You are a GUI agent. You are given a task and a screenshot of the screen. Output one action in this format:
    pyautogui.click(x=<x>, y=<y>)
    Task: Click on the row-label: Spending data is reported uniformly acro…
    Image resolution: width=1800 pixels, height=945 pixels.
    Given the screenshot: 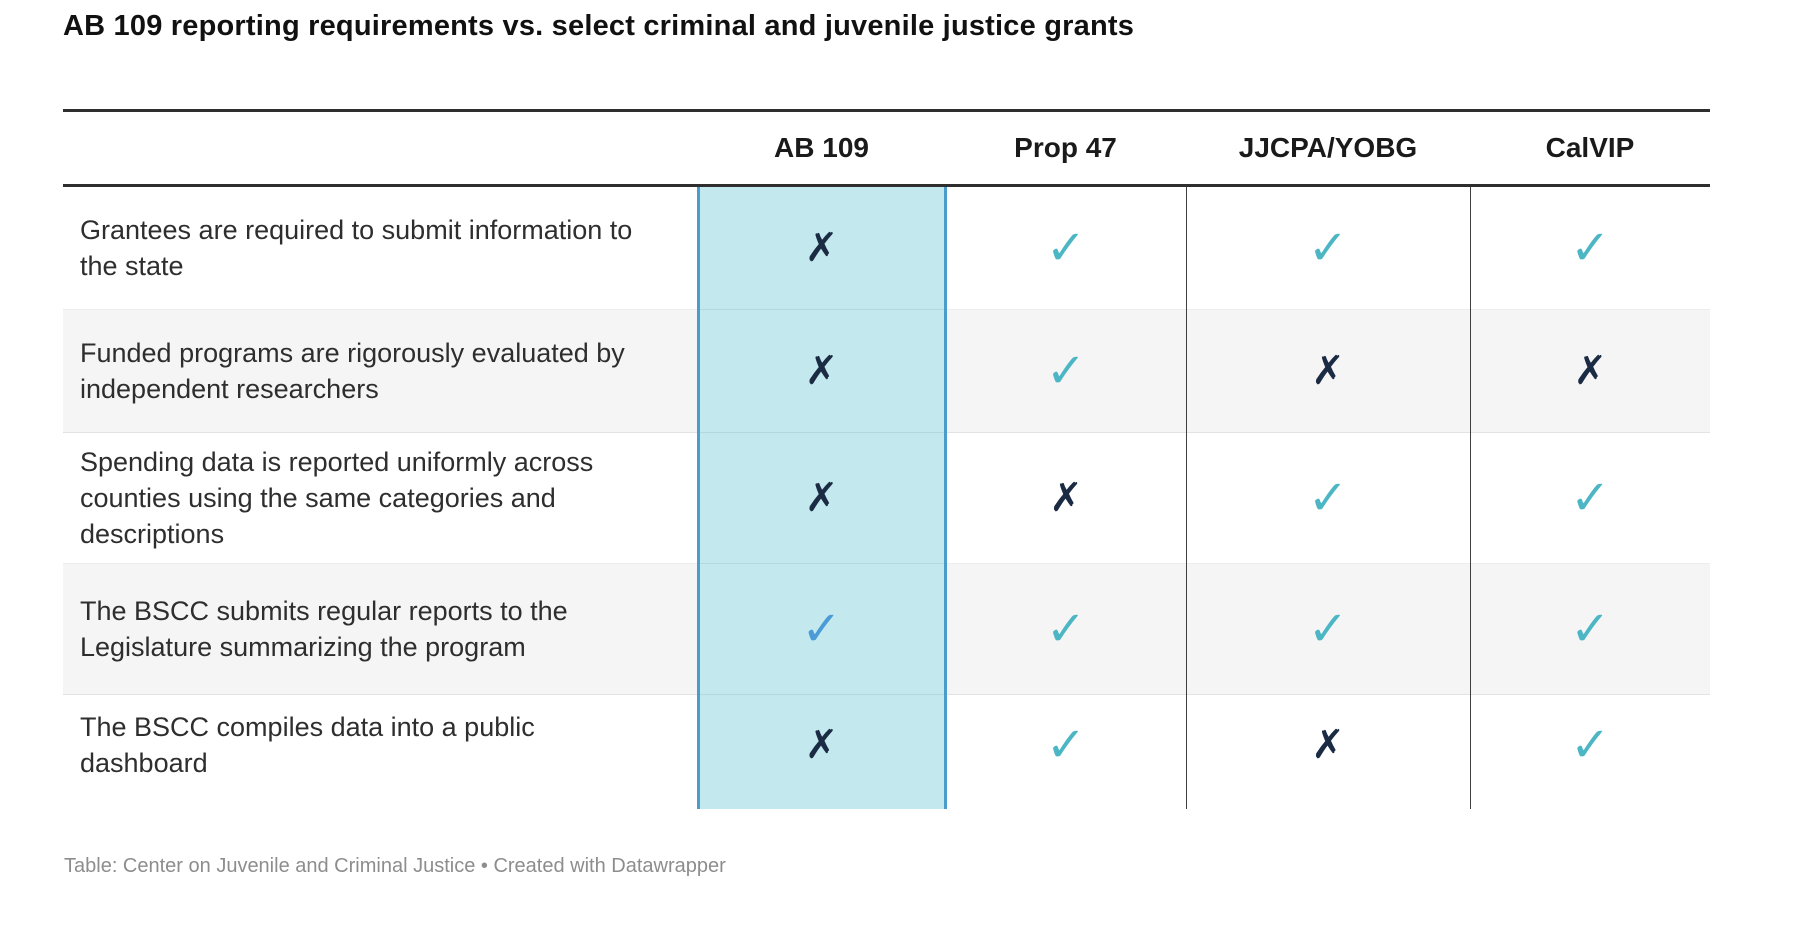 What is the action you would take?
    pyautogui.click(x=380, y=498)
    